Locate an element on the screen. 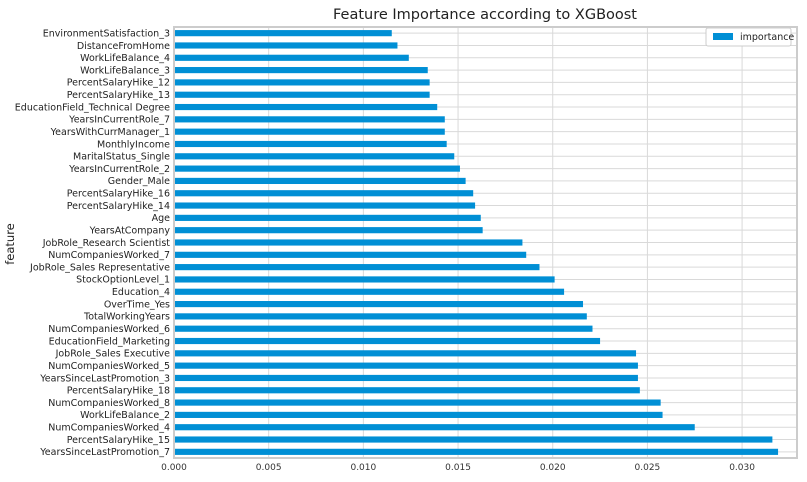 The image size is (807, 482). y-tick-label: NumCompaniesWorked_8 is located at coordinates (109, 403).